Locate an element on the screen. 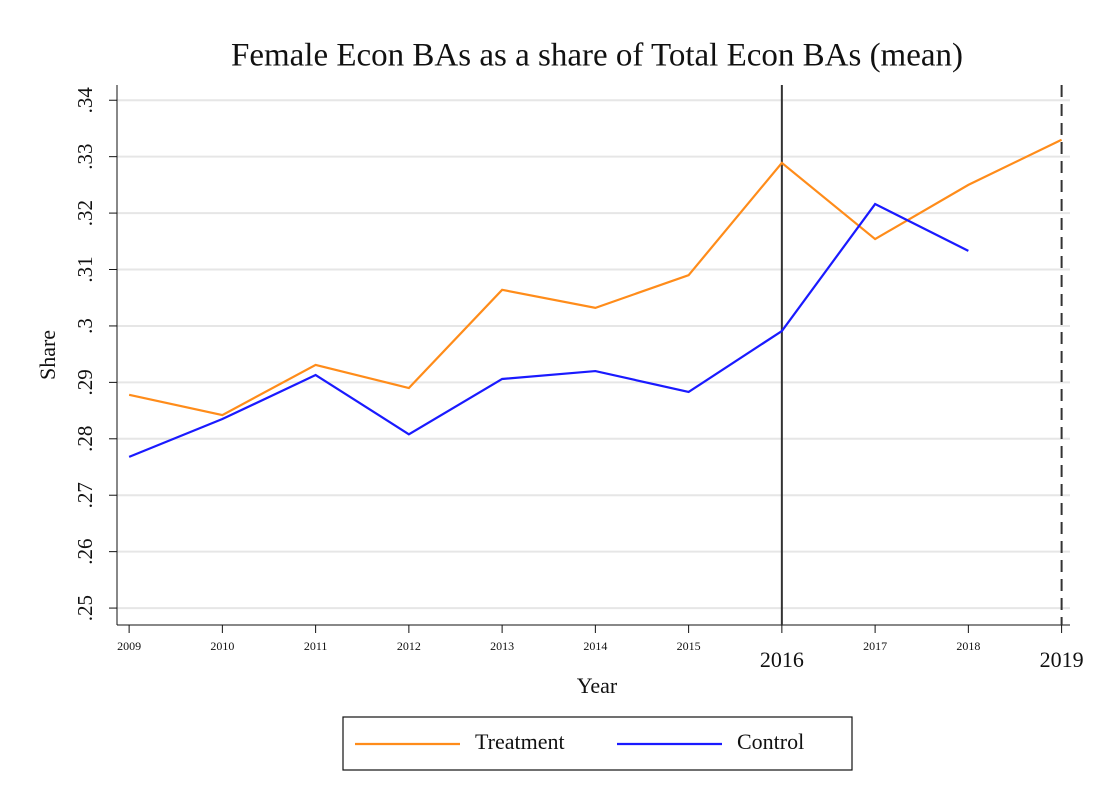  y-tick-label: .26 is located at coordinates (85, 552).